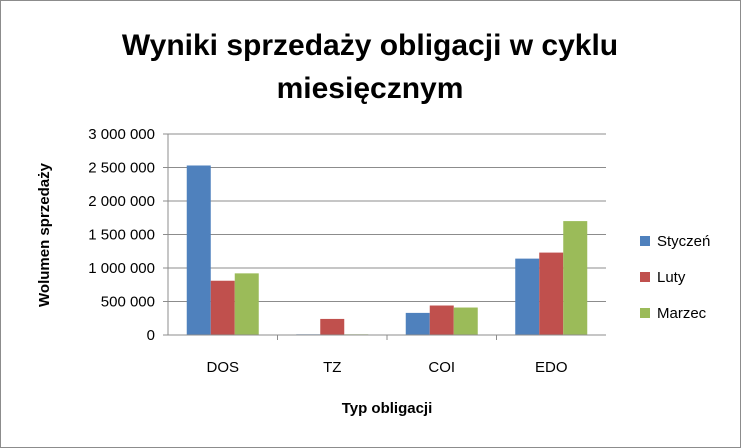  Describe the element at coordinates (387, 408) in the screenshot. I see `x-axis-title: Typ obligacji` at that location.